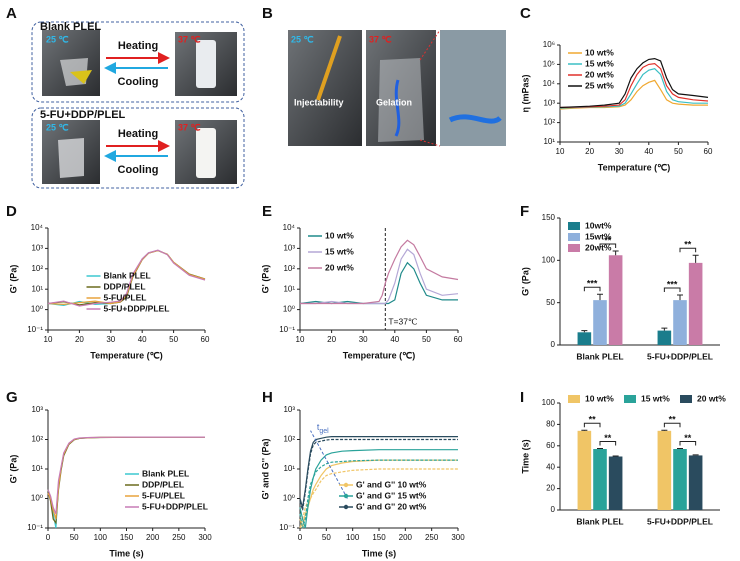 The image size is (740, 561). What do you see at coordinates (318, 427) in the screenshot?
I see `annotation-main: t` at bounding box center [318, 427].